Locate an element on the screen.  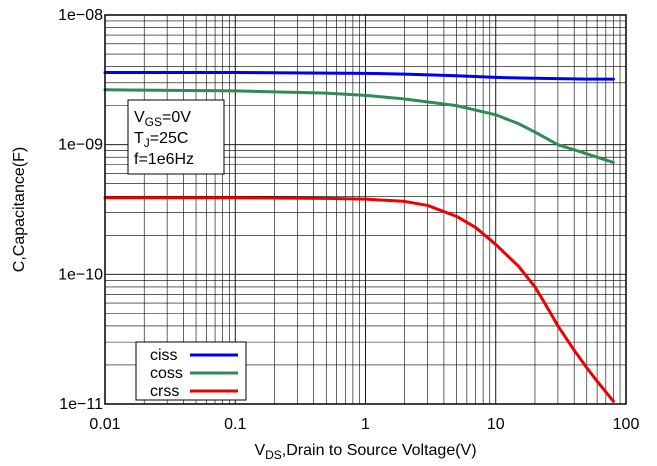
annotation-freq: f=1e6Hz is located at coordinates (164, 159).